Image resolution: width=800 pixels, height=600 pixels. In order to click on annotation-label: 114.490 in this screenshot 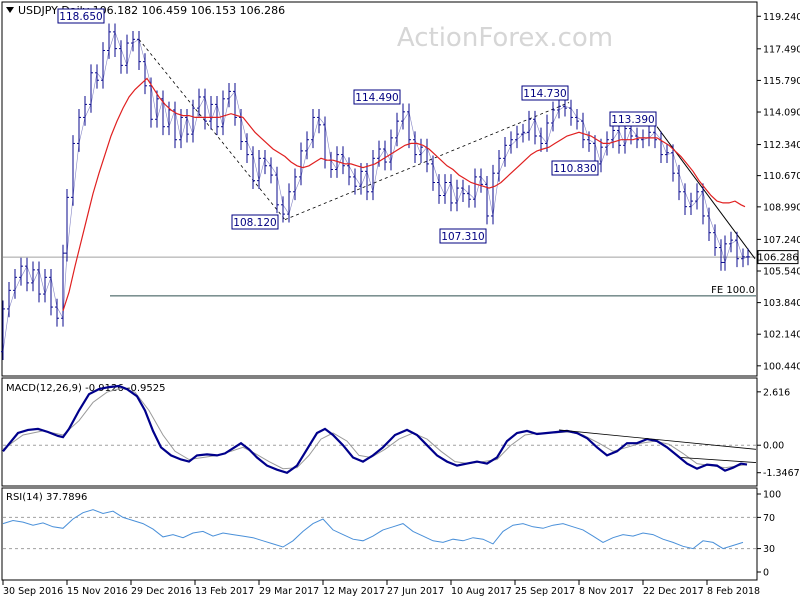, I will do `click(376, 98)`.